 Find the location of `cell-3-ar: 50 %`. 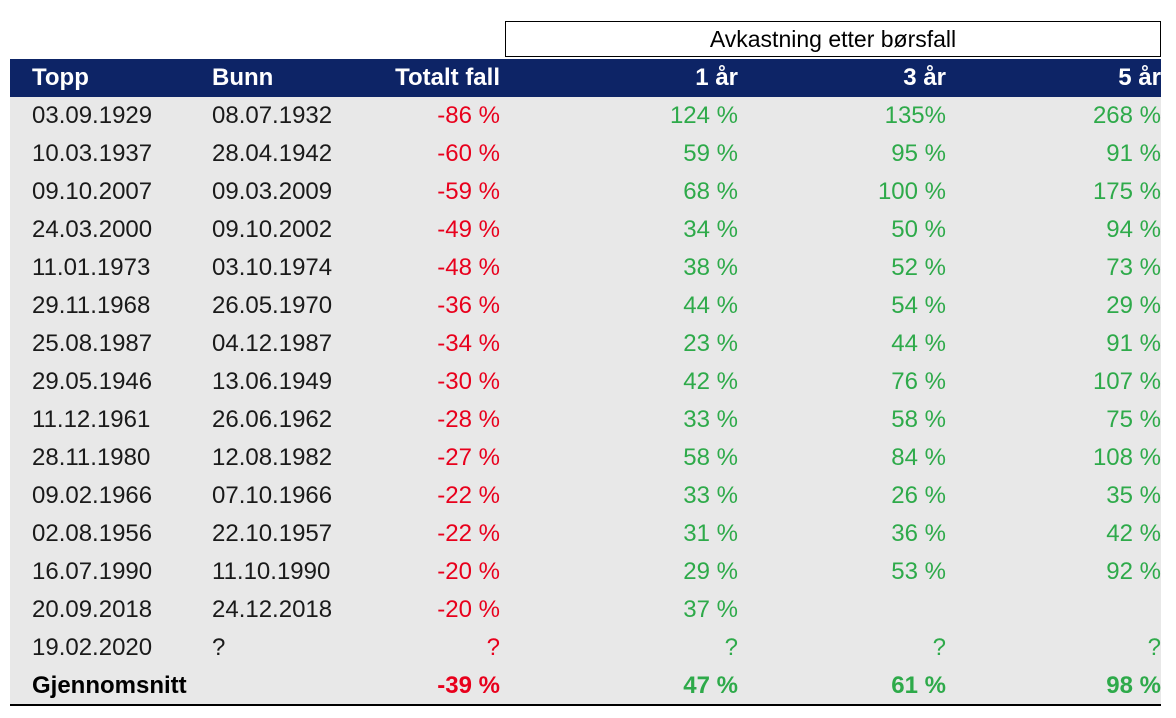

cell-3-ar: 50 % is located at coordinates (918, 229).